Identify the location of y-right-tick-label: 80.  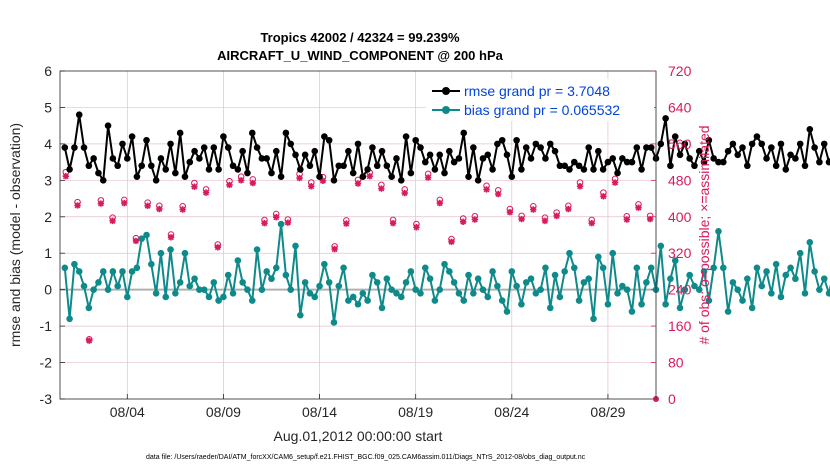
(676, 363).